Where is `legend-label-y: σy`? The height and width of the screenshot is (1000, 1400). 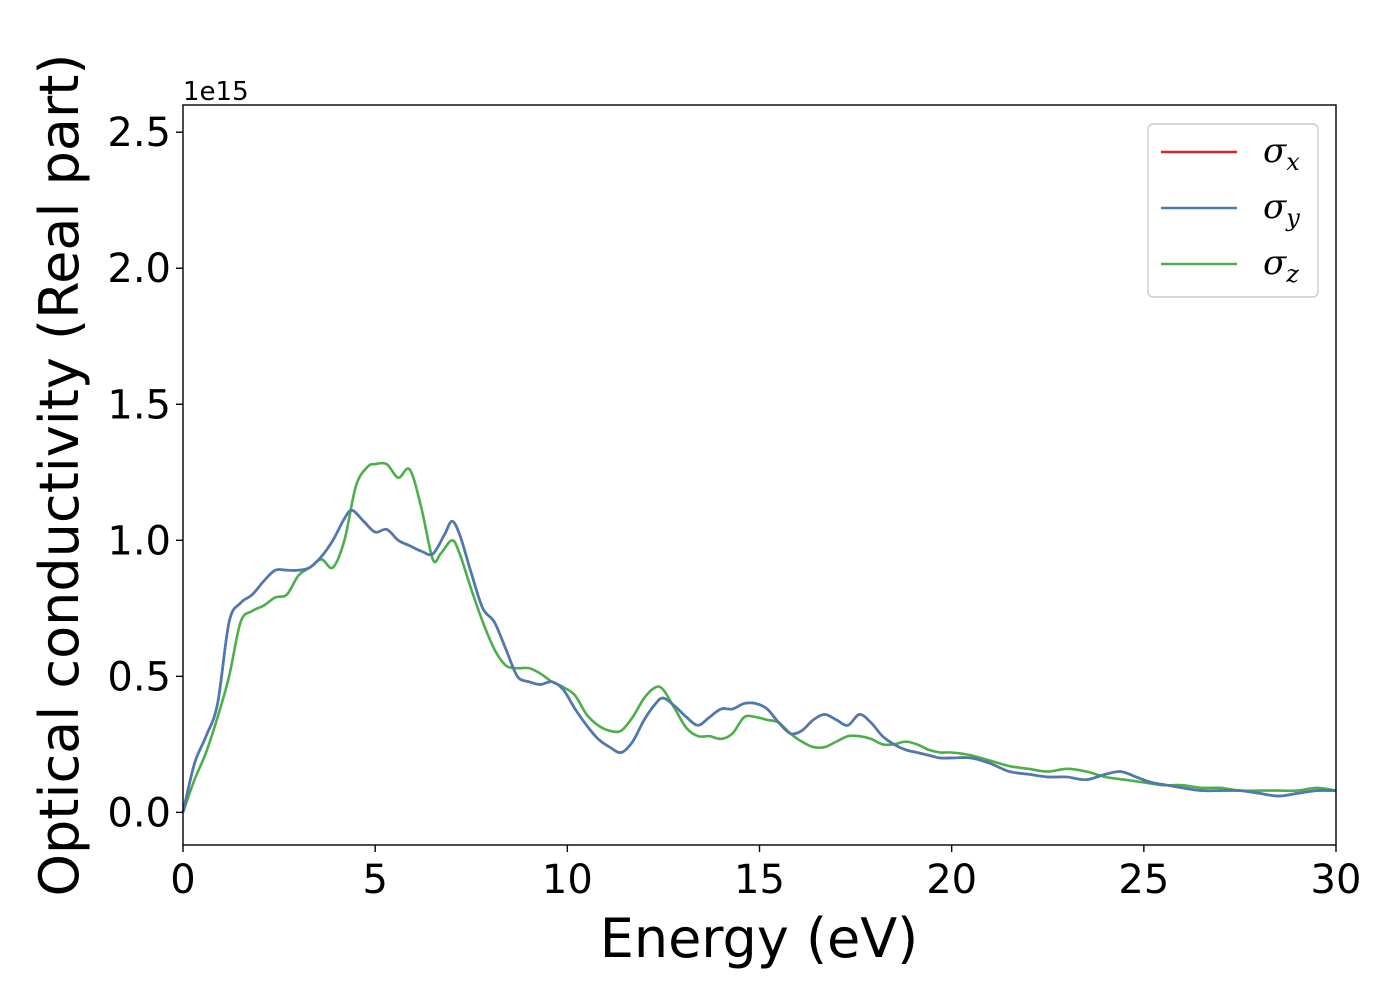 legend-label-y: σy is located at coordinates (1281, 209).